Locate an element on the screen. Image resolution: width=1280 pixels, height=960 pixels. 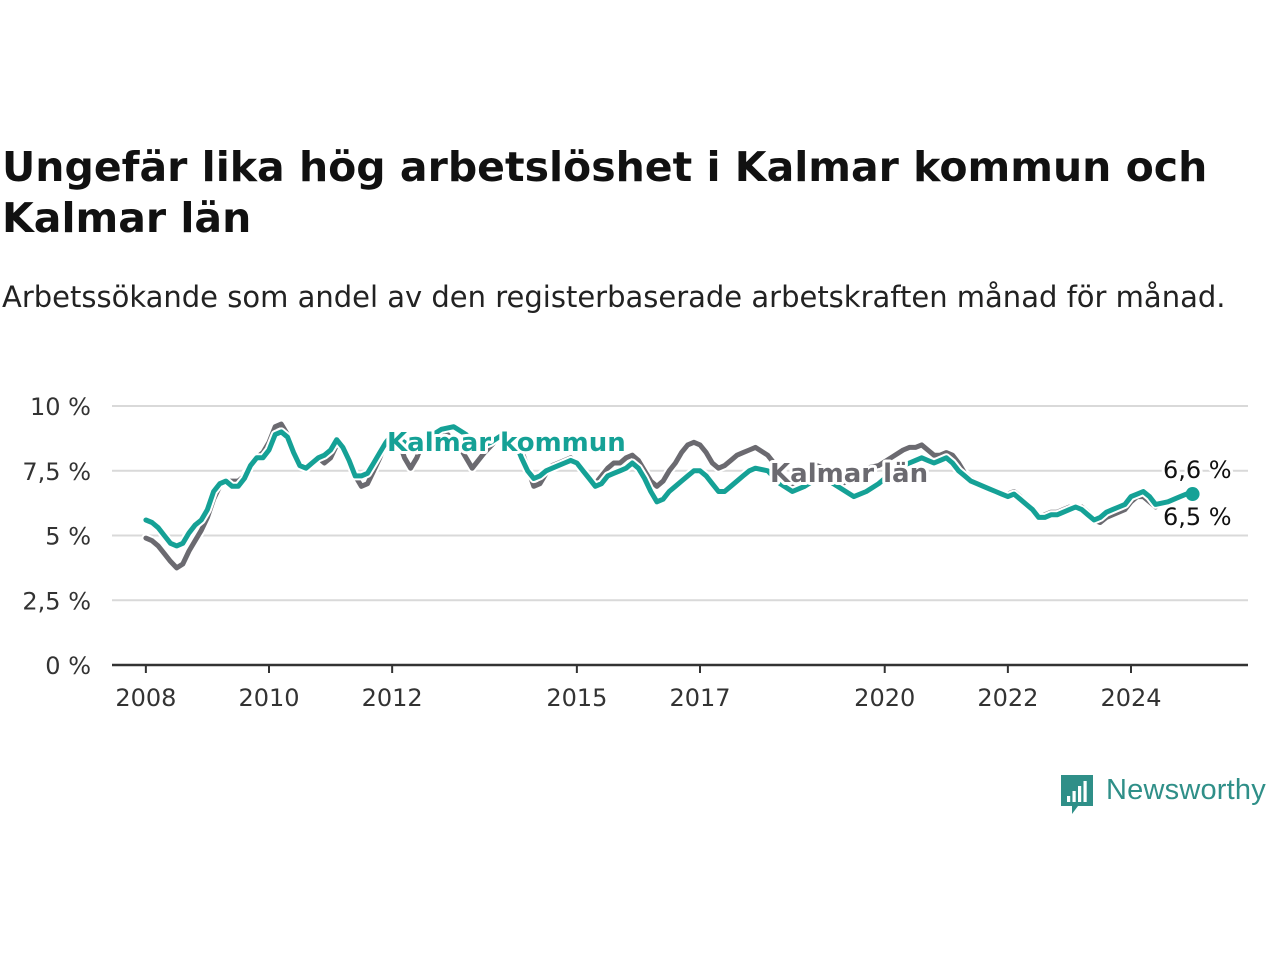
x-tick-label: 2020 is located at coordinates (884, 698).